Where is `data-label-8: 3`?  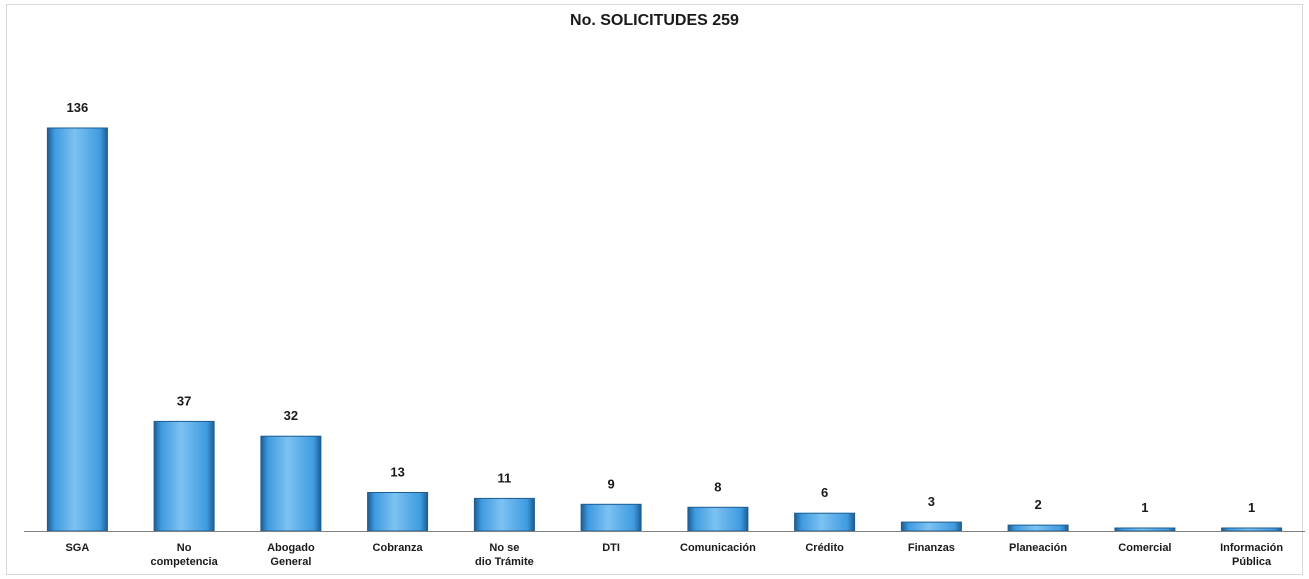 data-label-8: 3 is located at coordinates (931, 501).